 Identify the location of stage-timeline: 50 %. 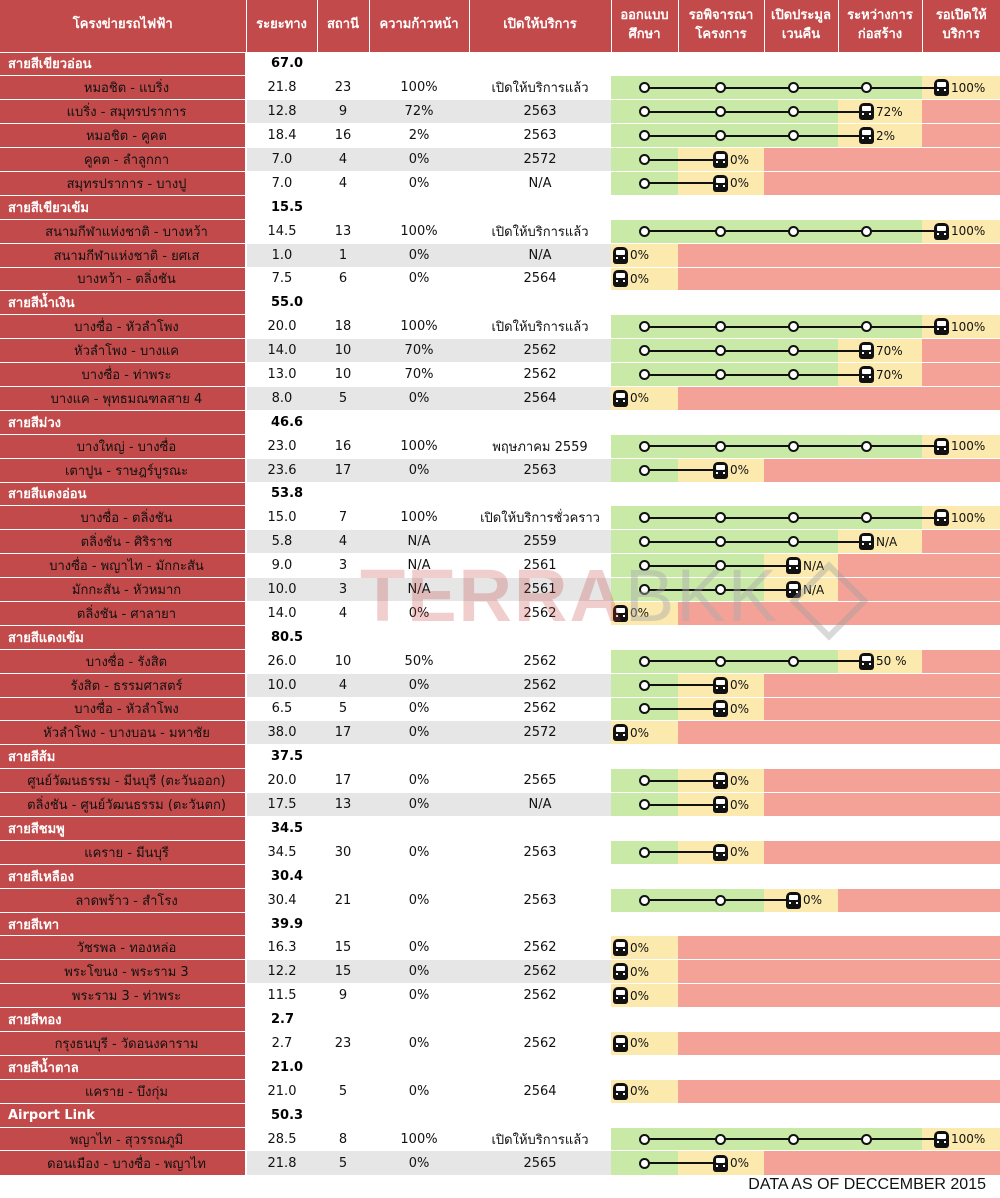
(805, 661).